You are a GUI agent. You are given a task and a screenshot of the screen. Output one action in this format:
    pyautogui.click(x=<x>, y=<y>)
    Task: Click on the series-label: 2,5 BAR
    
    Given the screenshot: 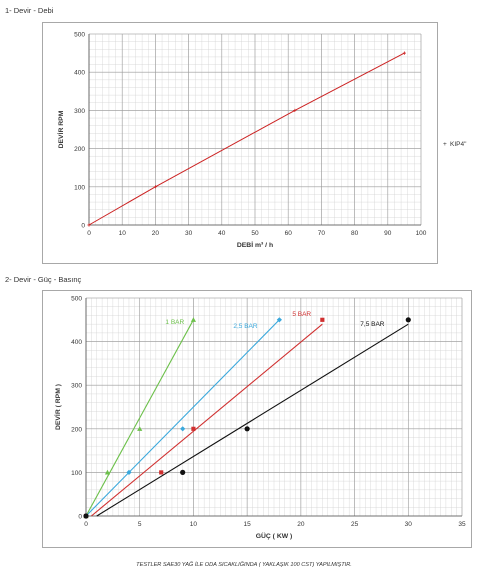 What is the action you would take?
    pyautogui.click(x=245, y=326)
    